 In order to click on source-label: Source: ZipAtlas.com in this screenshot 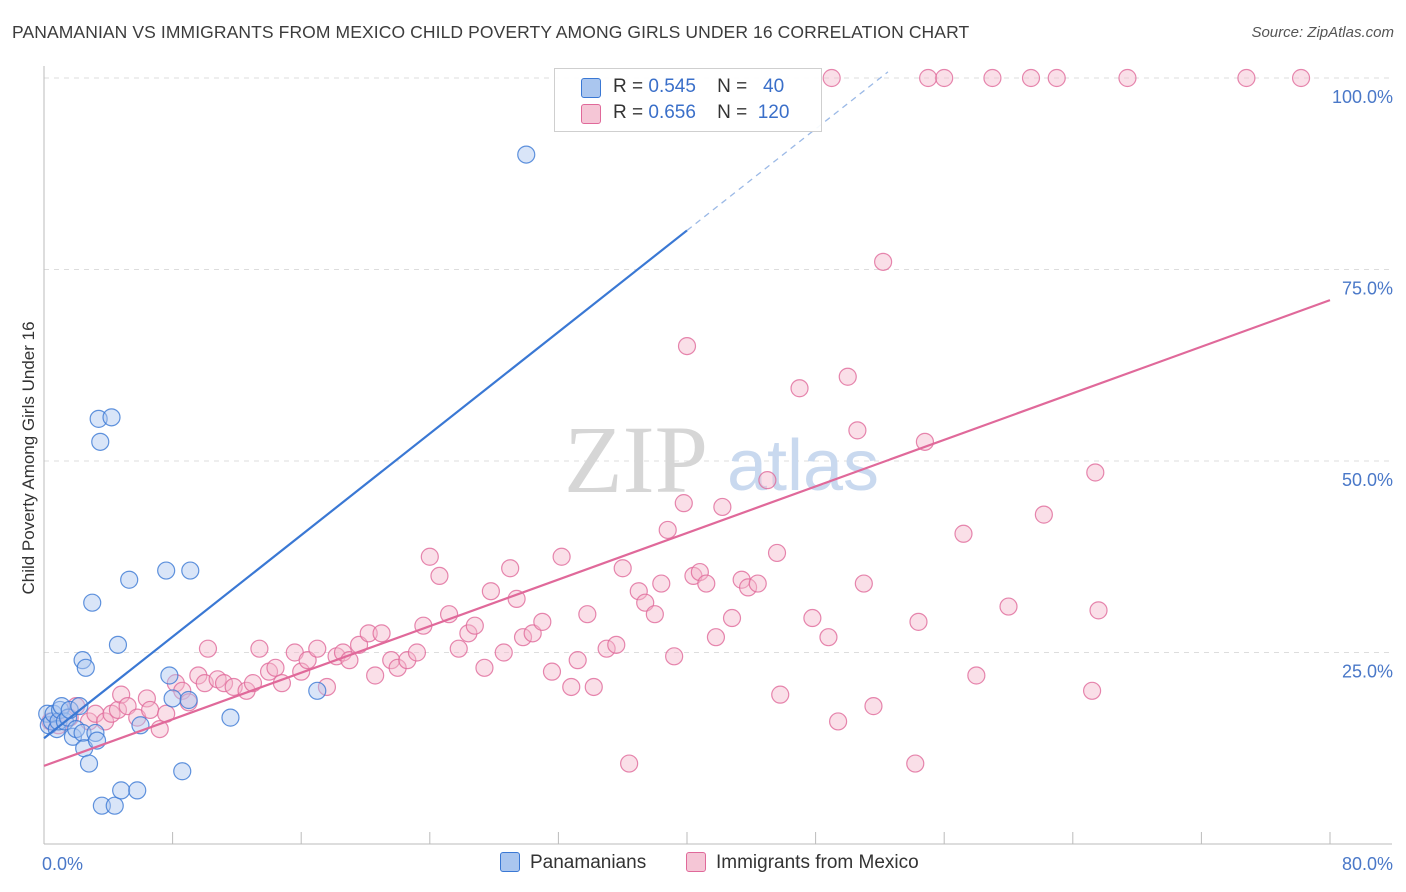, I will do `click(1322, 32)`.